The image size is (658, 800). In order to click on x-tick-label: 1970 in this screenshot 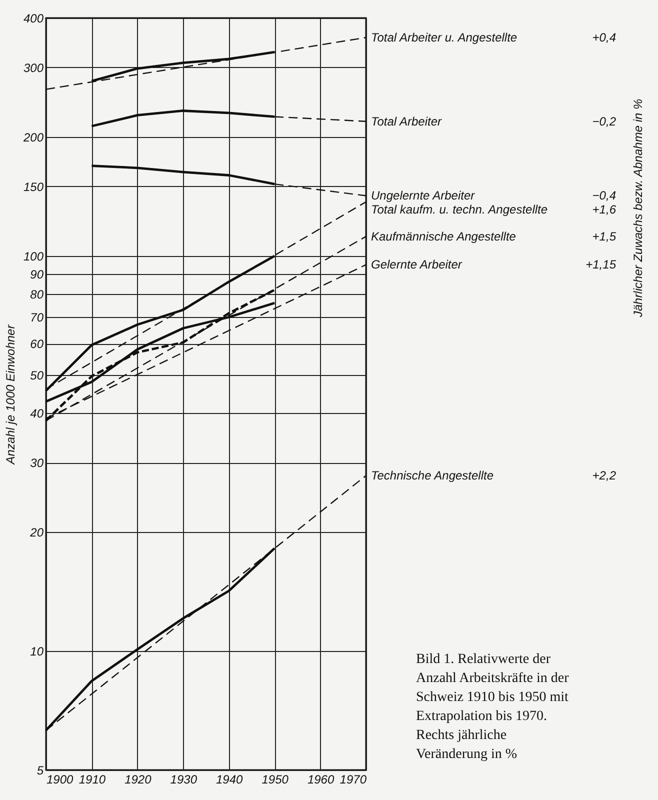, I will do `click(353, 779)`.